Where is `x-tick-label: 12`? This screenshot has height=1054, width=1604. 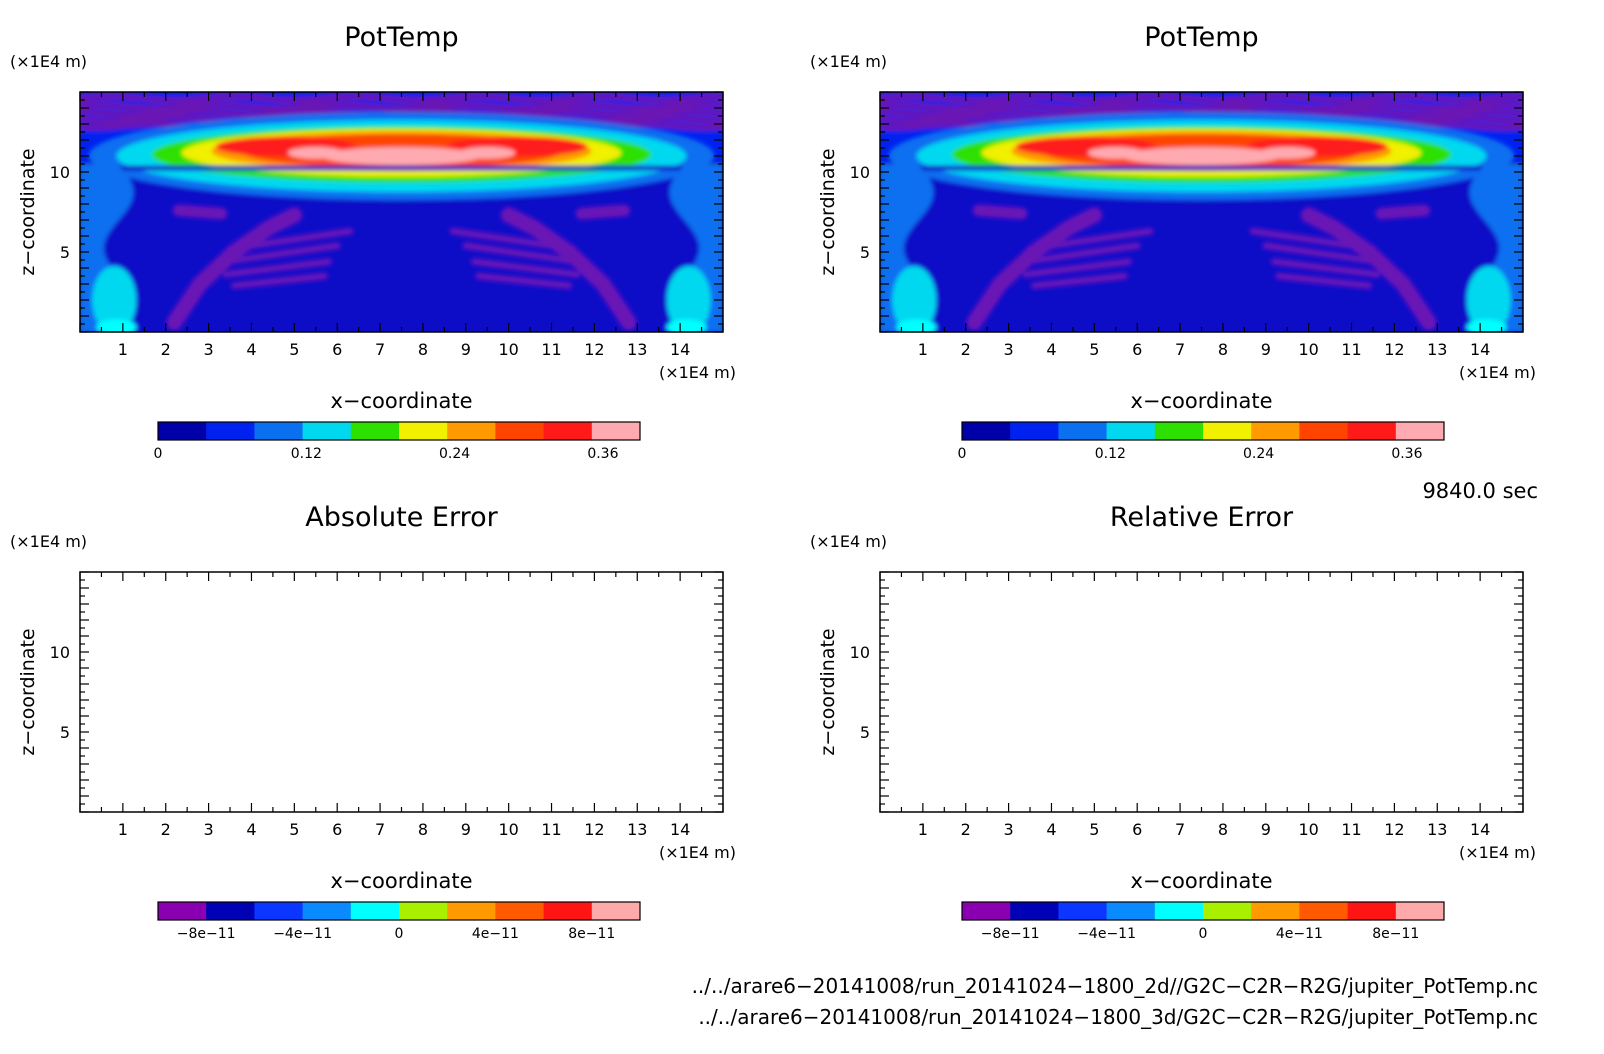
x-tick-label: 12 is located at coordinates (594, 829).